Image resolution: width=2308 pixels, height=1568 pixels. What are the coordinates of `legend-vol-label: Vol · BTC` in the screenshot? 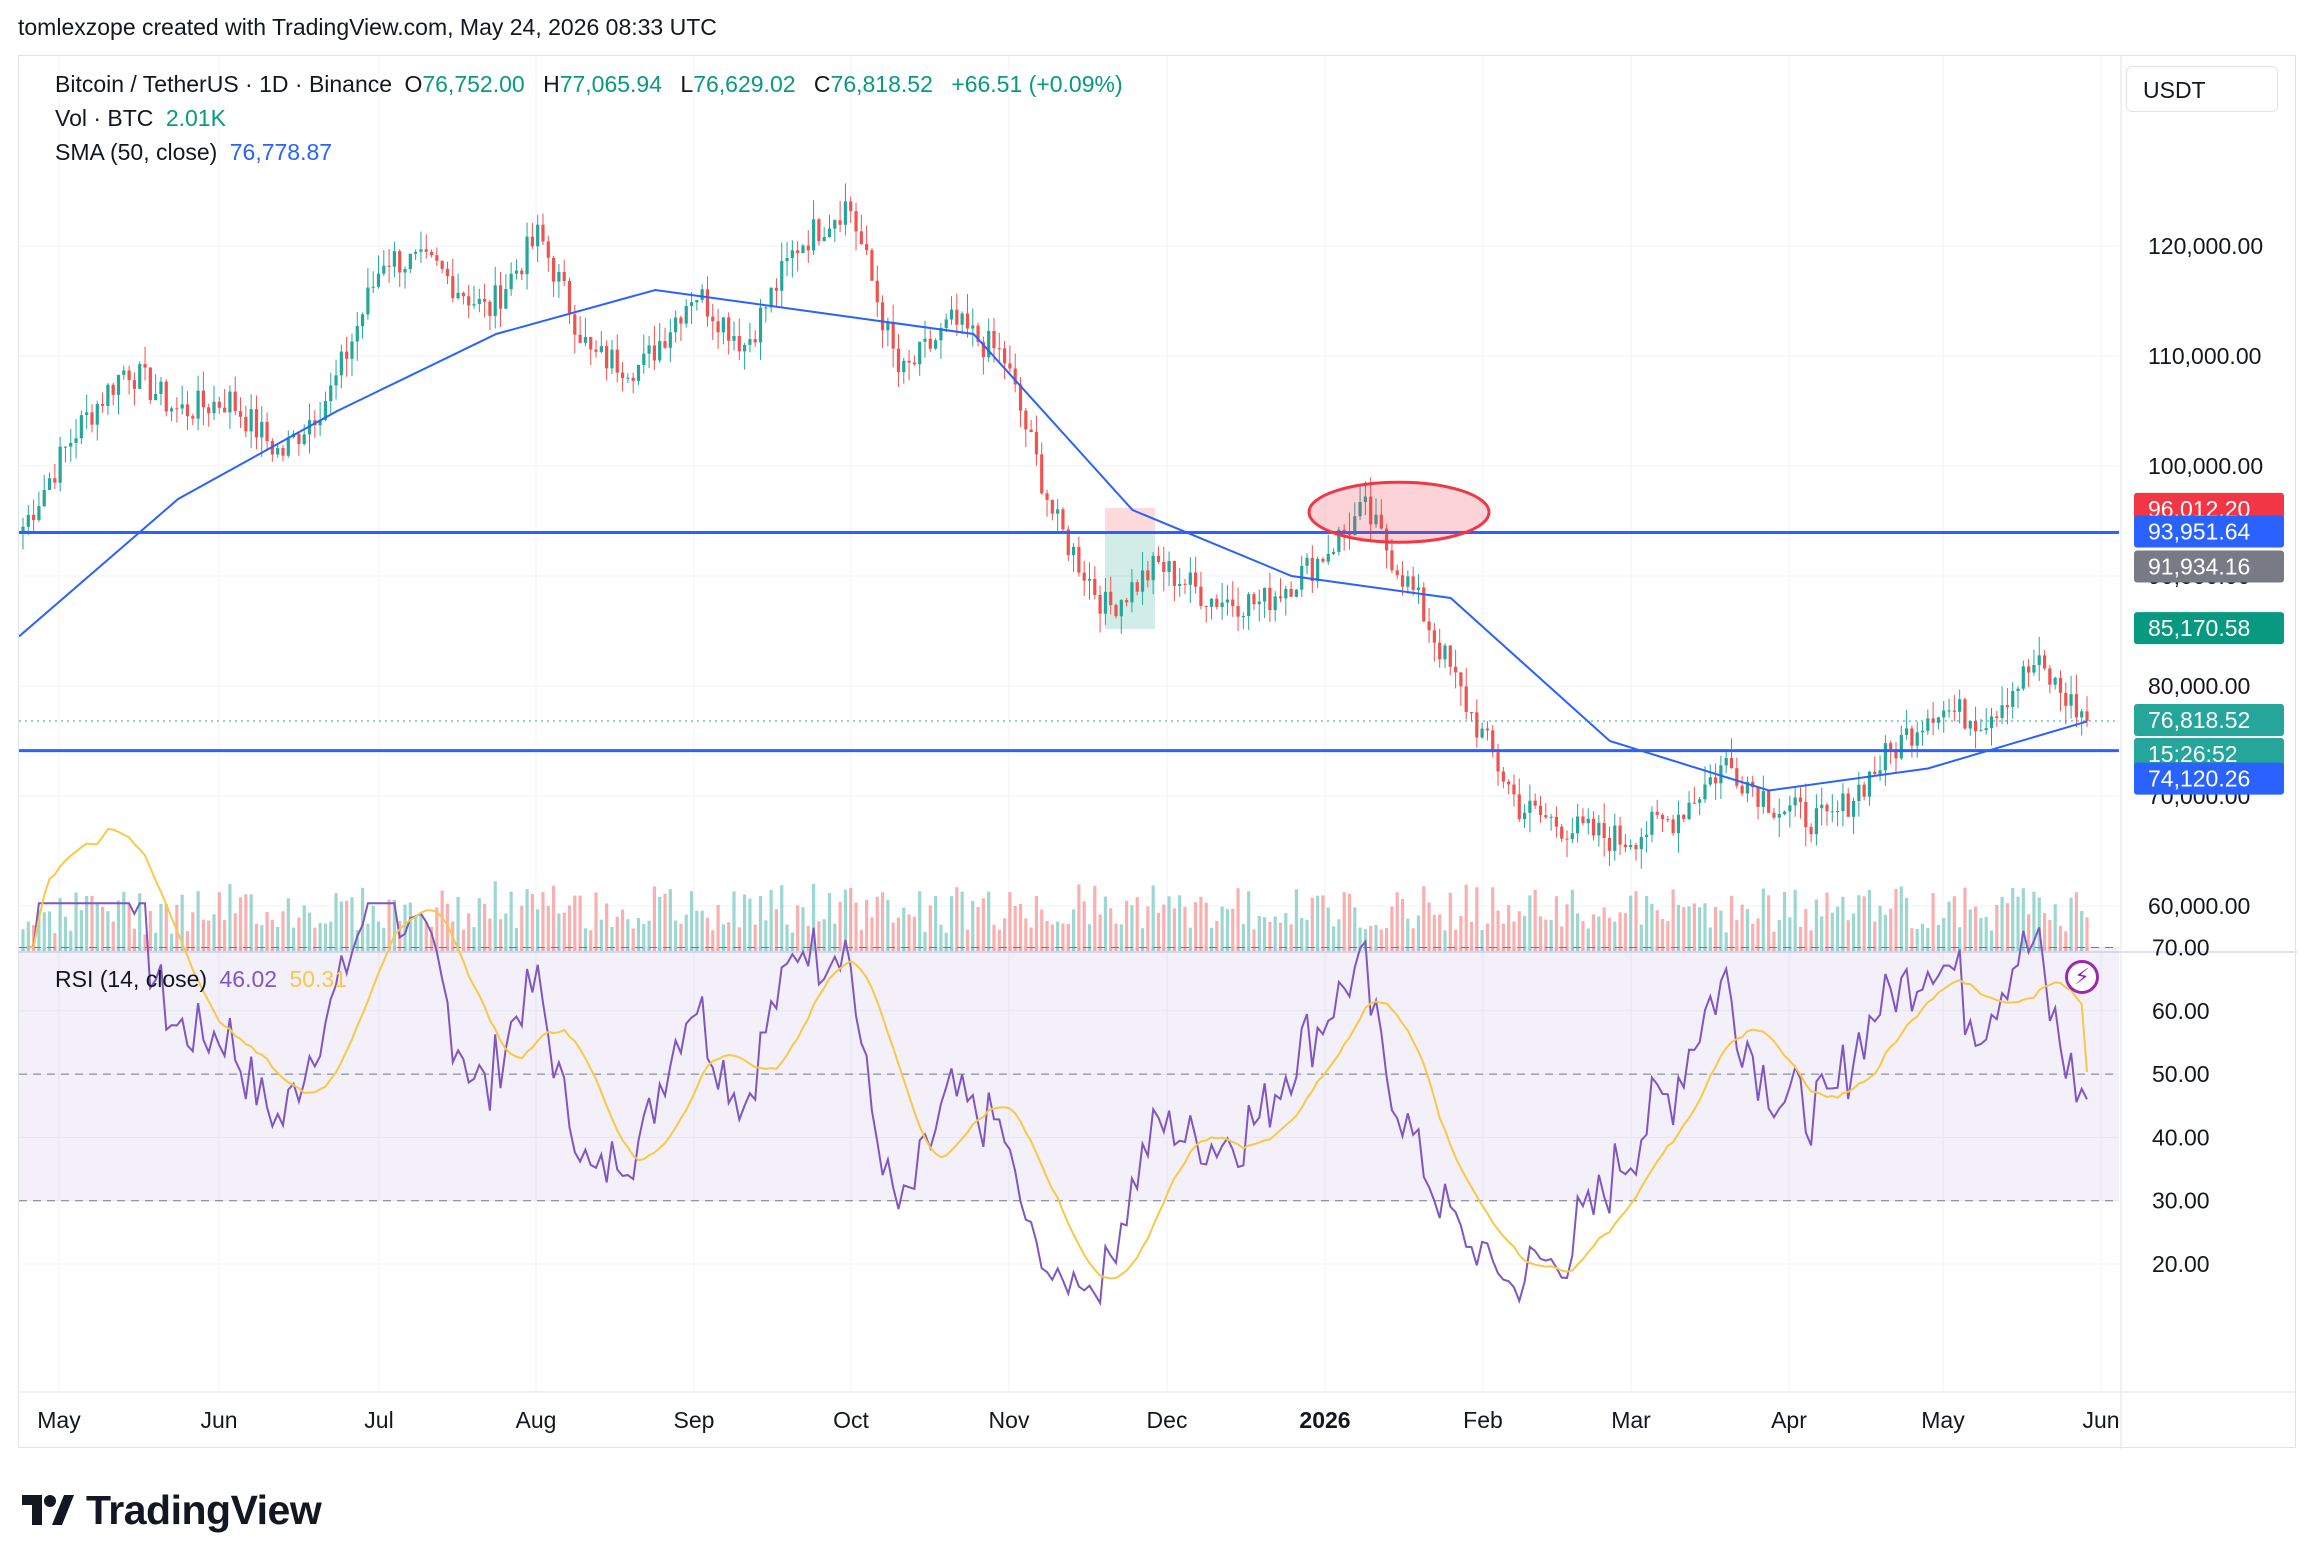 It's located at (104, 118).